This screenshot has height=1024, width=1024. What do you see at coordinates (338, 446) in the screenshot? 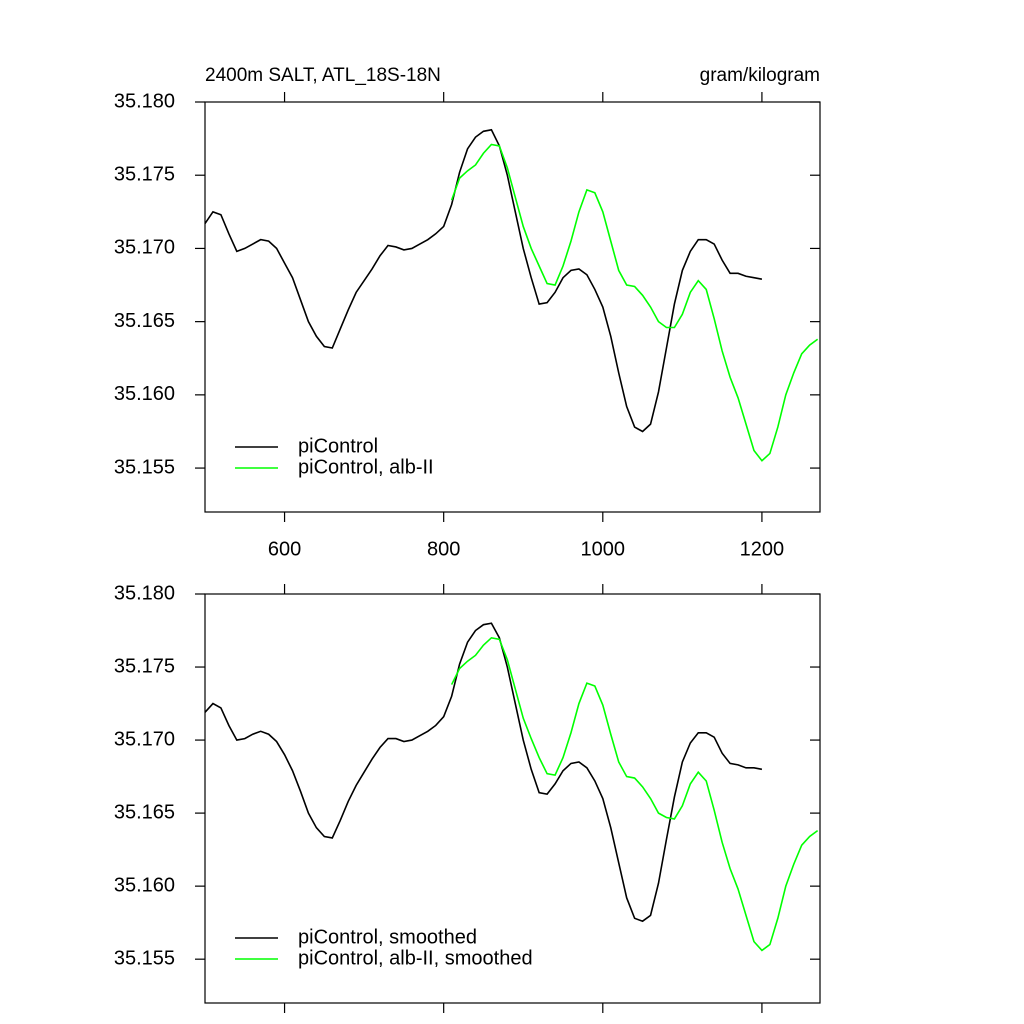
I see `legend-label: piControl` at bounding box center [338, 446].